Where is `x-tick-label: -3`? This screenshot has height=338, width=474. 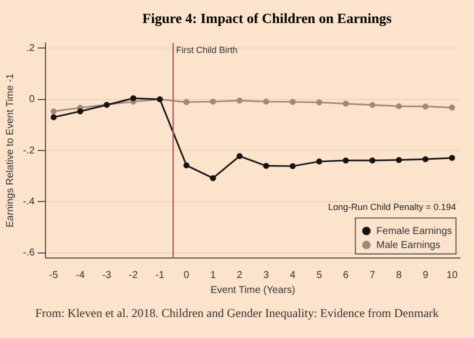 x-tick-label: -3 is located at coordinates (107, 275).